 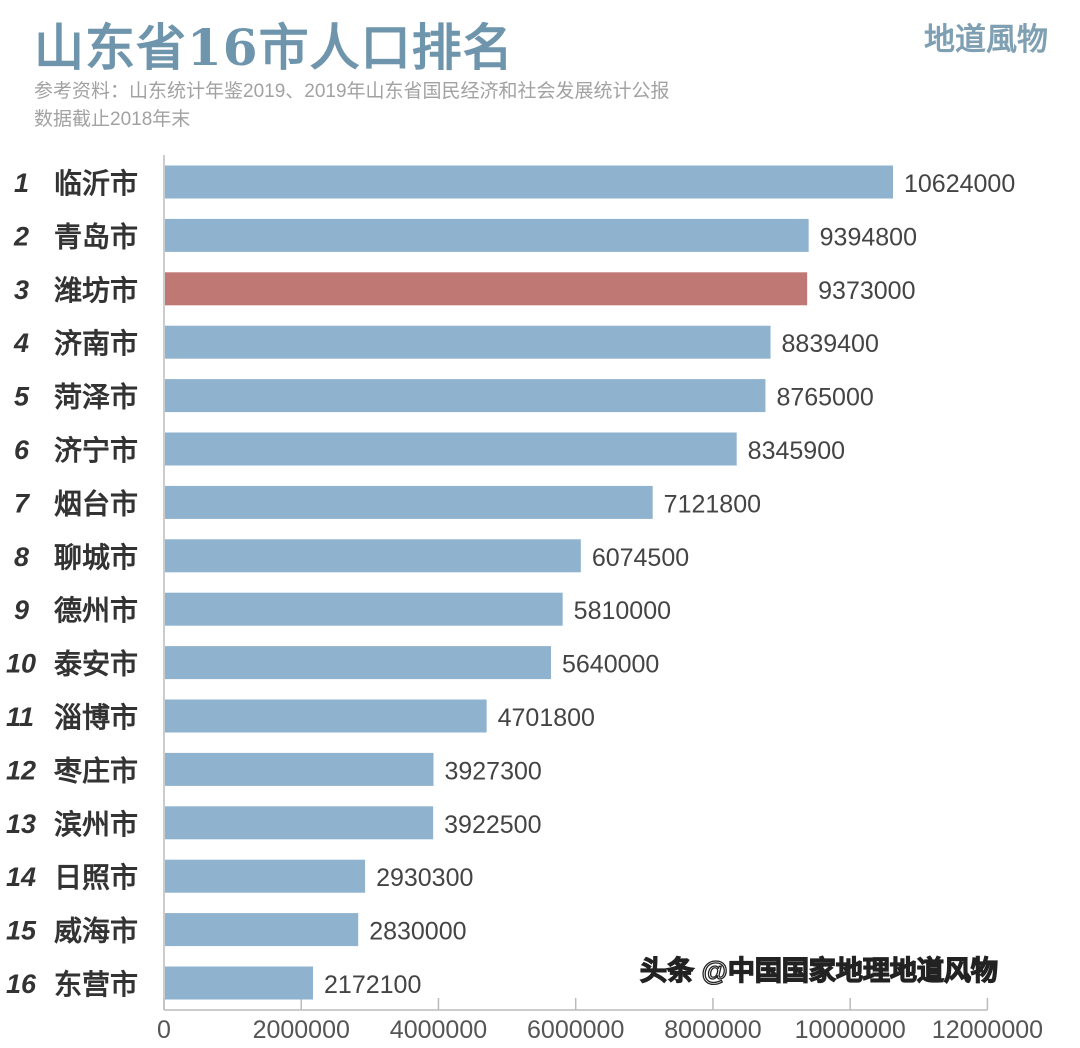 What do you see at coordinates (96, 610) in the screenshot?
I see `city-label: 德州市` at bounding box center [96, 610].